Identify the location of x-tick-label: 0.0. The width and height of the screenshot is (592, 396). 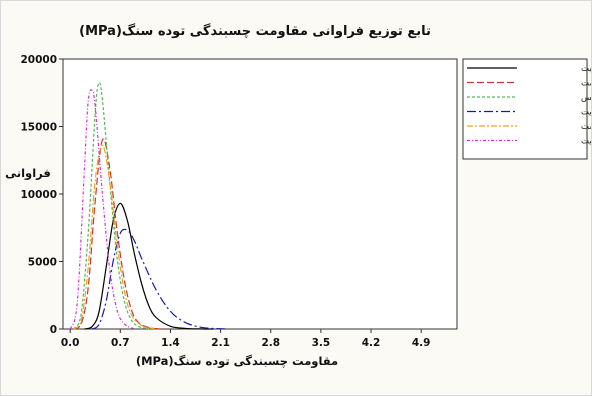
(70, 343).